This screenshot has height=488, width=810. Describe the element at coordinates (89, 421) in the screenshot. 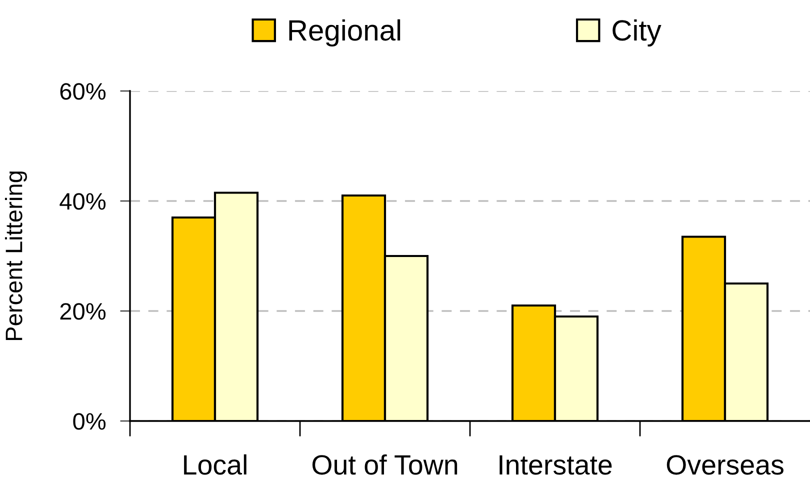

I see `y-tick-label: 0%` at that location.